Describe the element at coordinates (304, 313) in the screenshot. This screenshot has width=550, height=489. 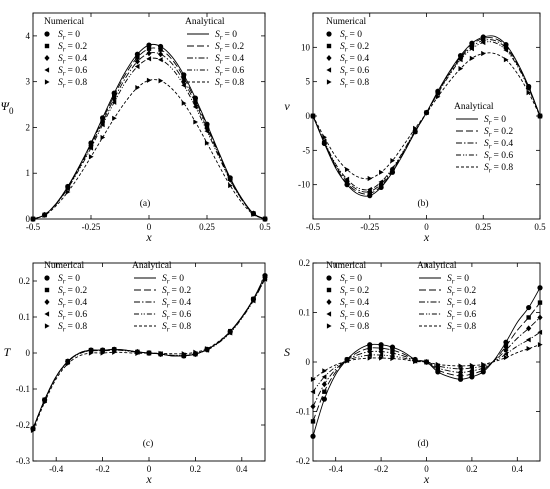
I see `panel-d-ytick-label-3: 0.1` at that location.